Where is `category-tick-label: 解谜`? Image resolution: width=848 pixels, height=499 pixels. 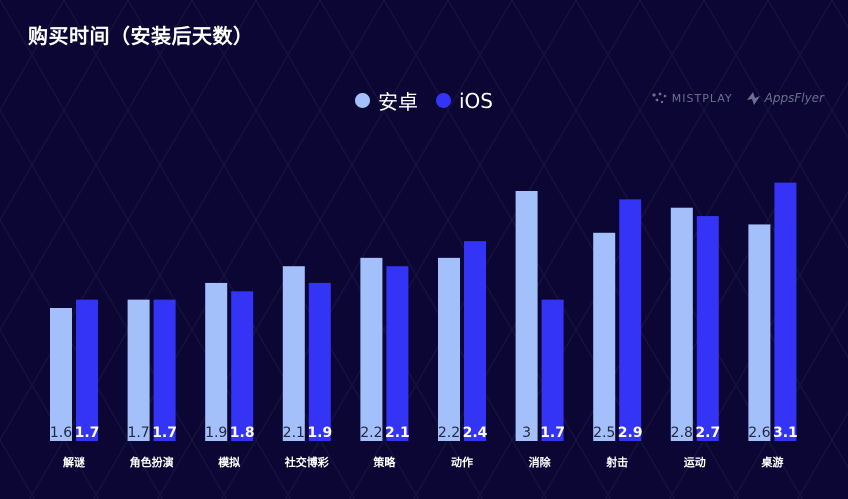
category-tick-label: 解谜 is located at coordinates (74, 462).